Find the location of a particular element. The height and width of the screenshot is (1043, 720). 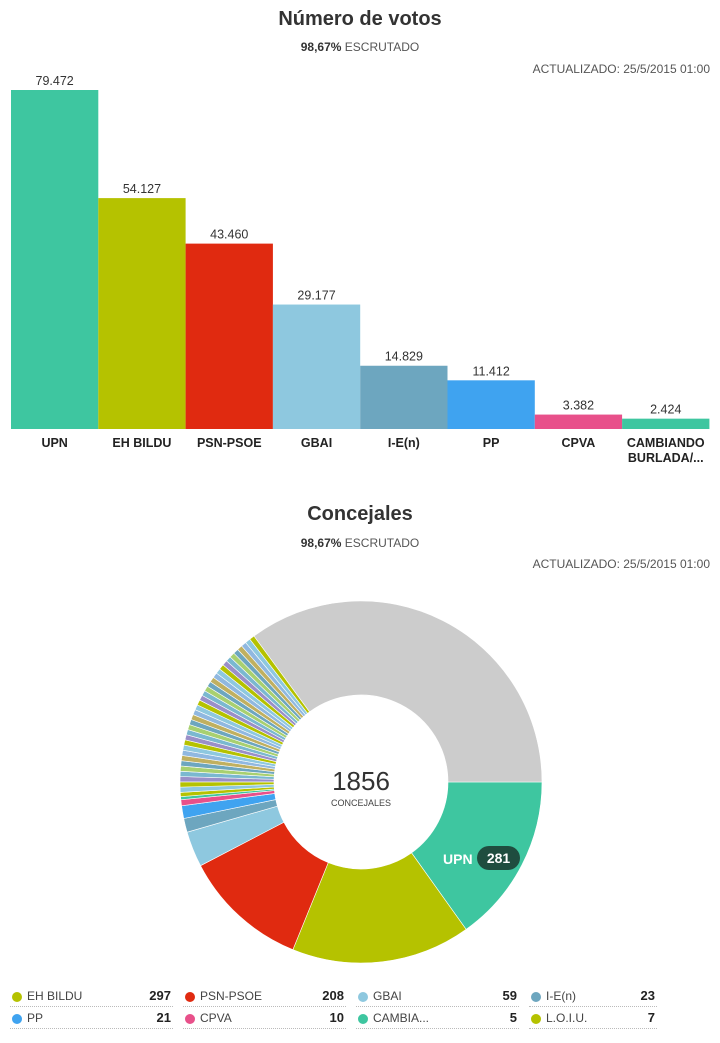

bar-value-label: 43.460 is located at coordinates (229, 235).